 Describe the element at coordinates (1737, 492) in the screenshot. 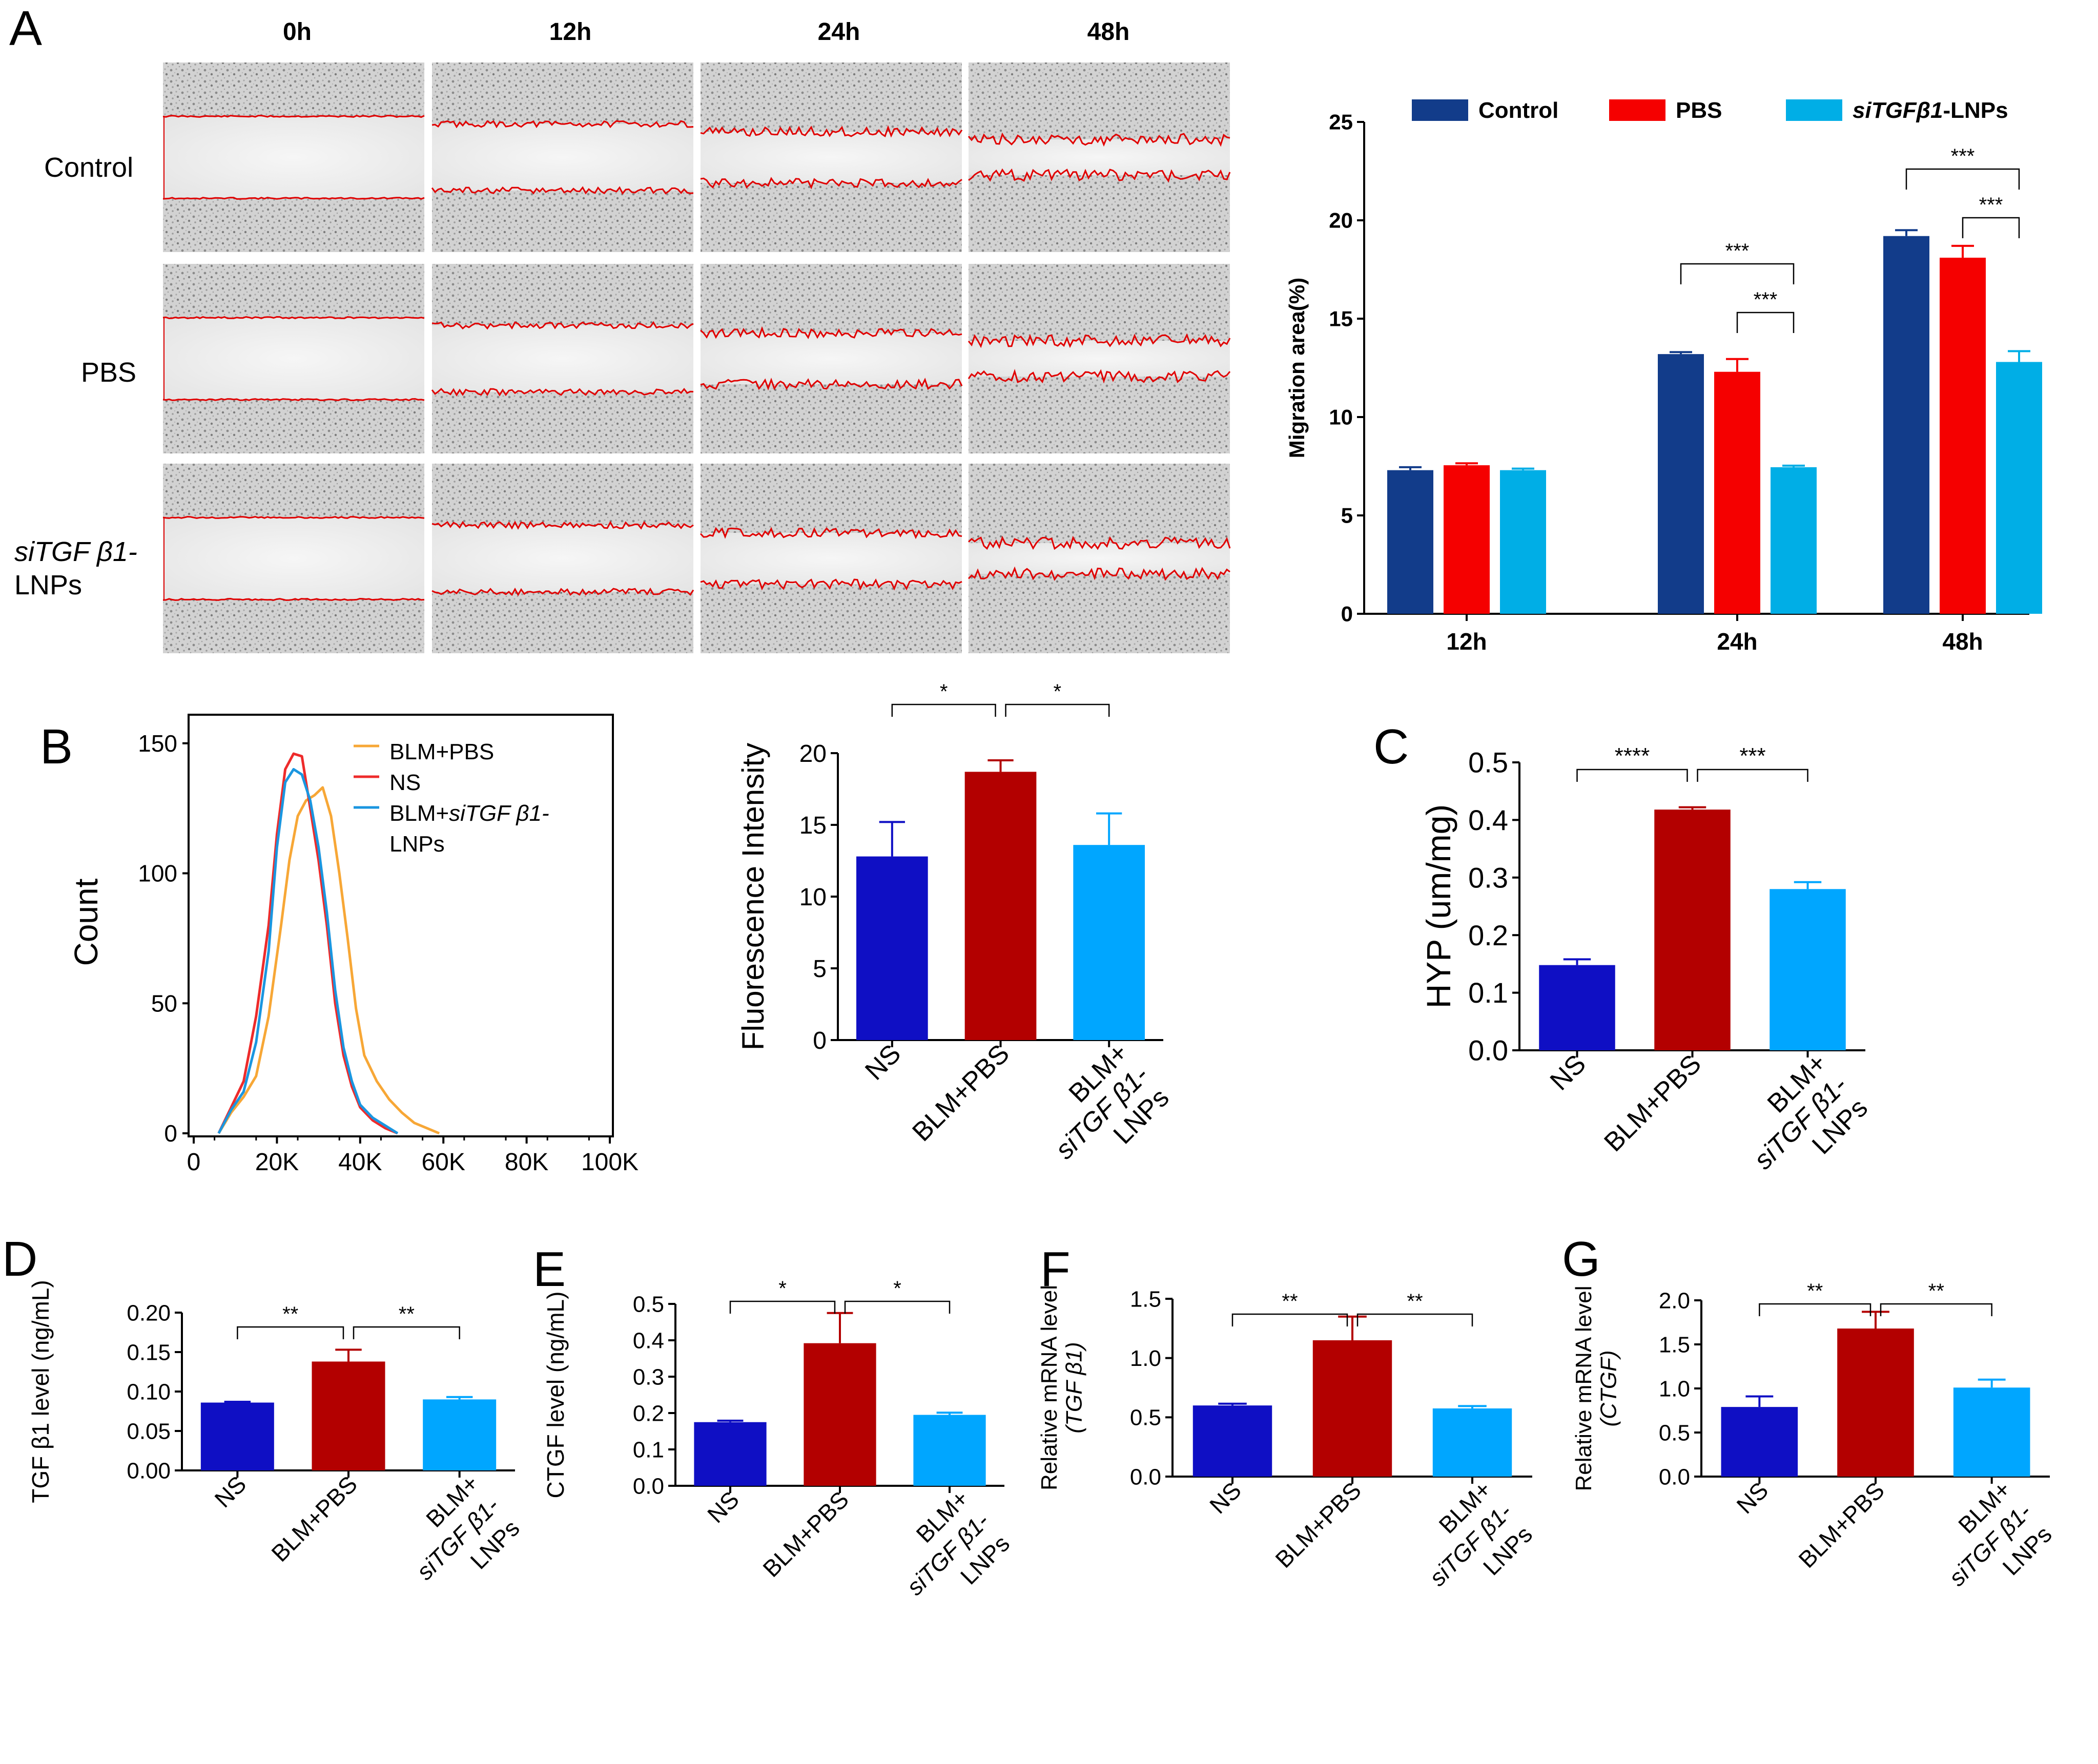

I see `bar-pbs-24h` at that location.